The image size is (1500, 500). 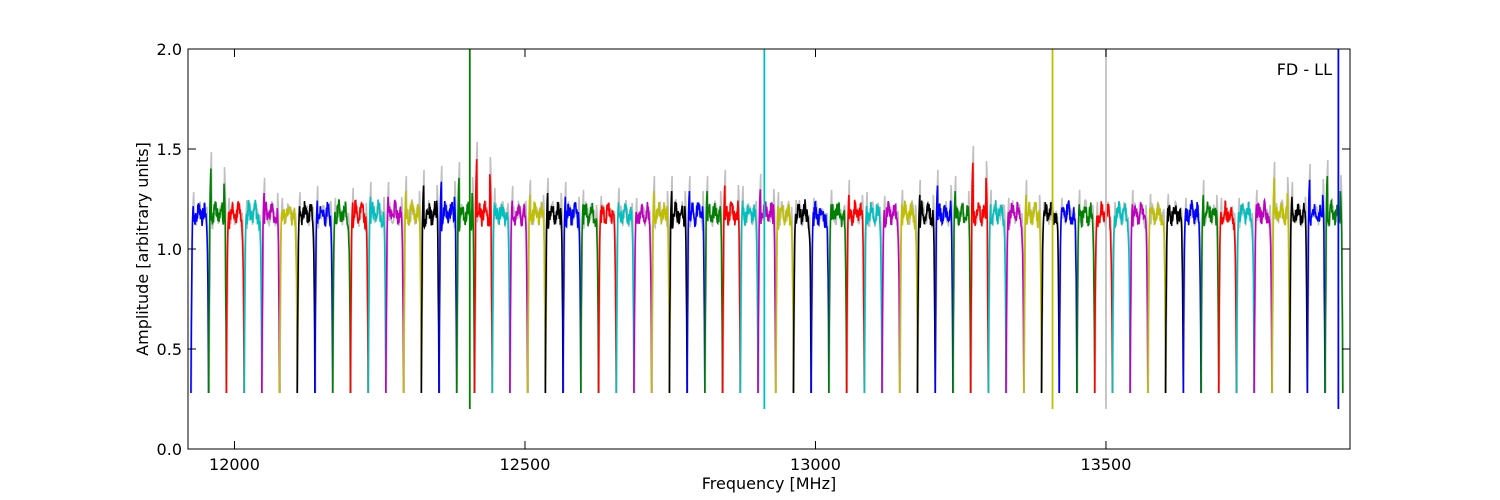 I want to click on y-tick-label: 1.0, so click(x=169, y=249).